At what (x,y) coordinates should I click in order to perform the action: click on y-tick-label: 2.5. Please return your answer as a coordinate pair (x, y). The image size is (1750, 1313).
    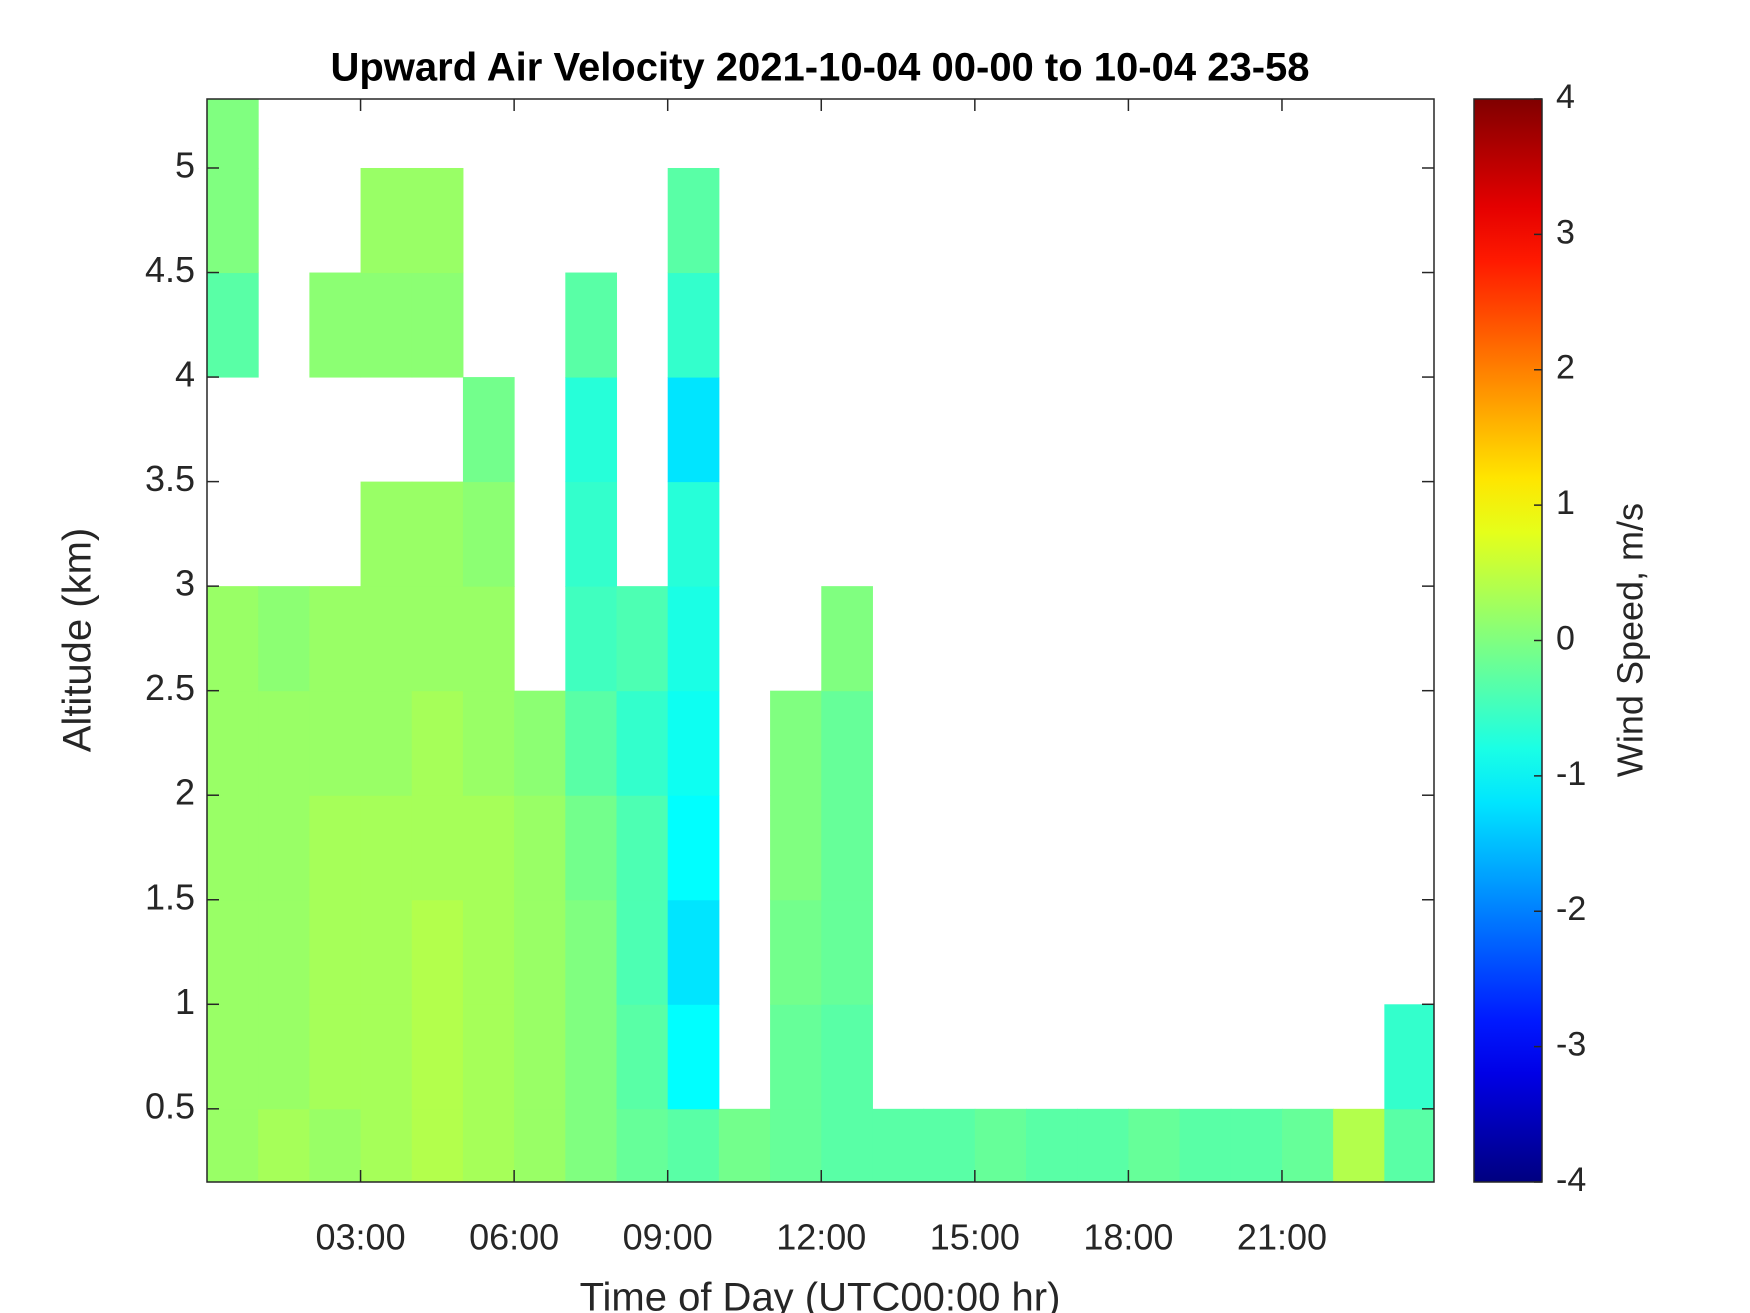
    Looking at the image, I should click on (170, 687).